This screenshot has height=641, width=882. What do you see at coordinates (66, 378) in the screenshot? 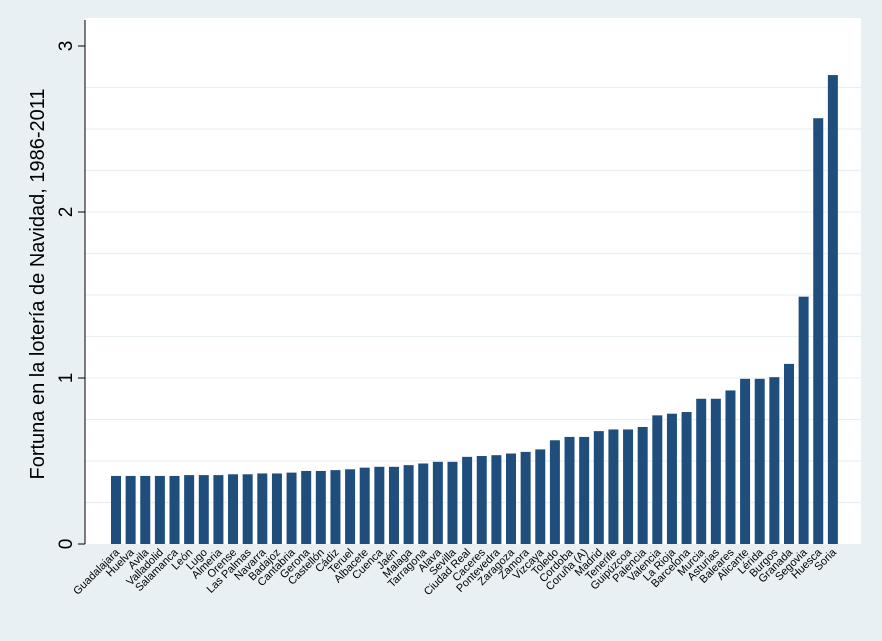
I see `y-tick-label: 1` at bounding box center [66, 378].